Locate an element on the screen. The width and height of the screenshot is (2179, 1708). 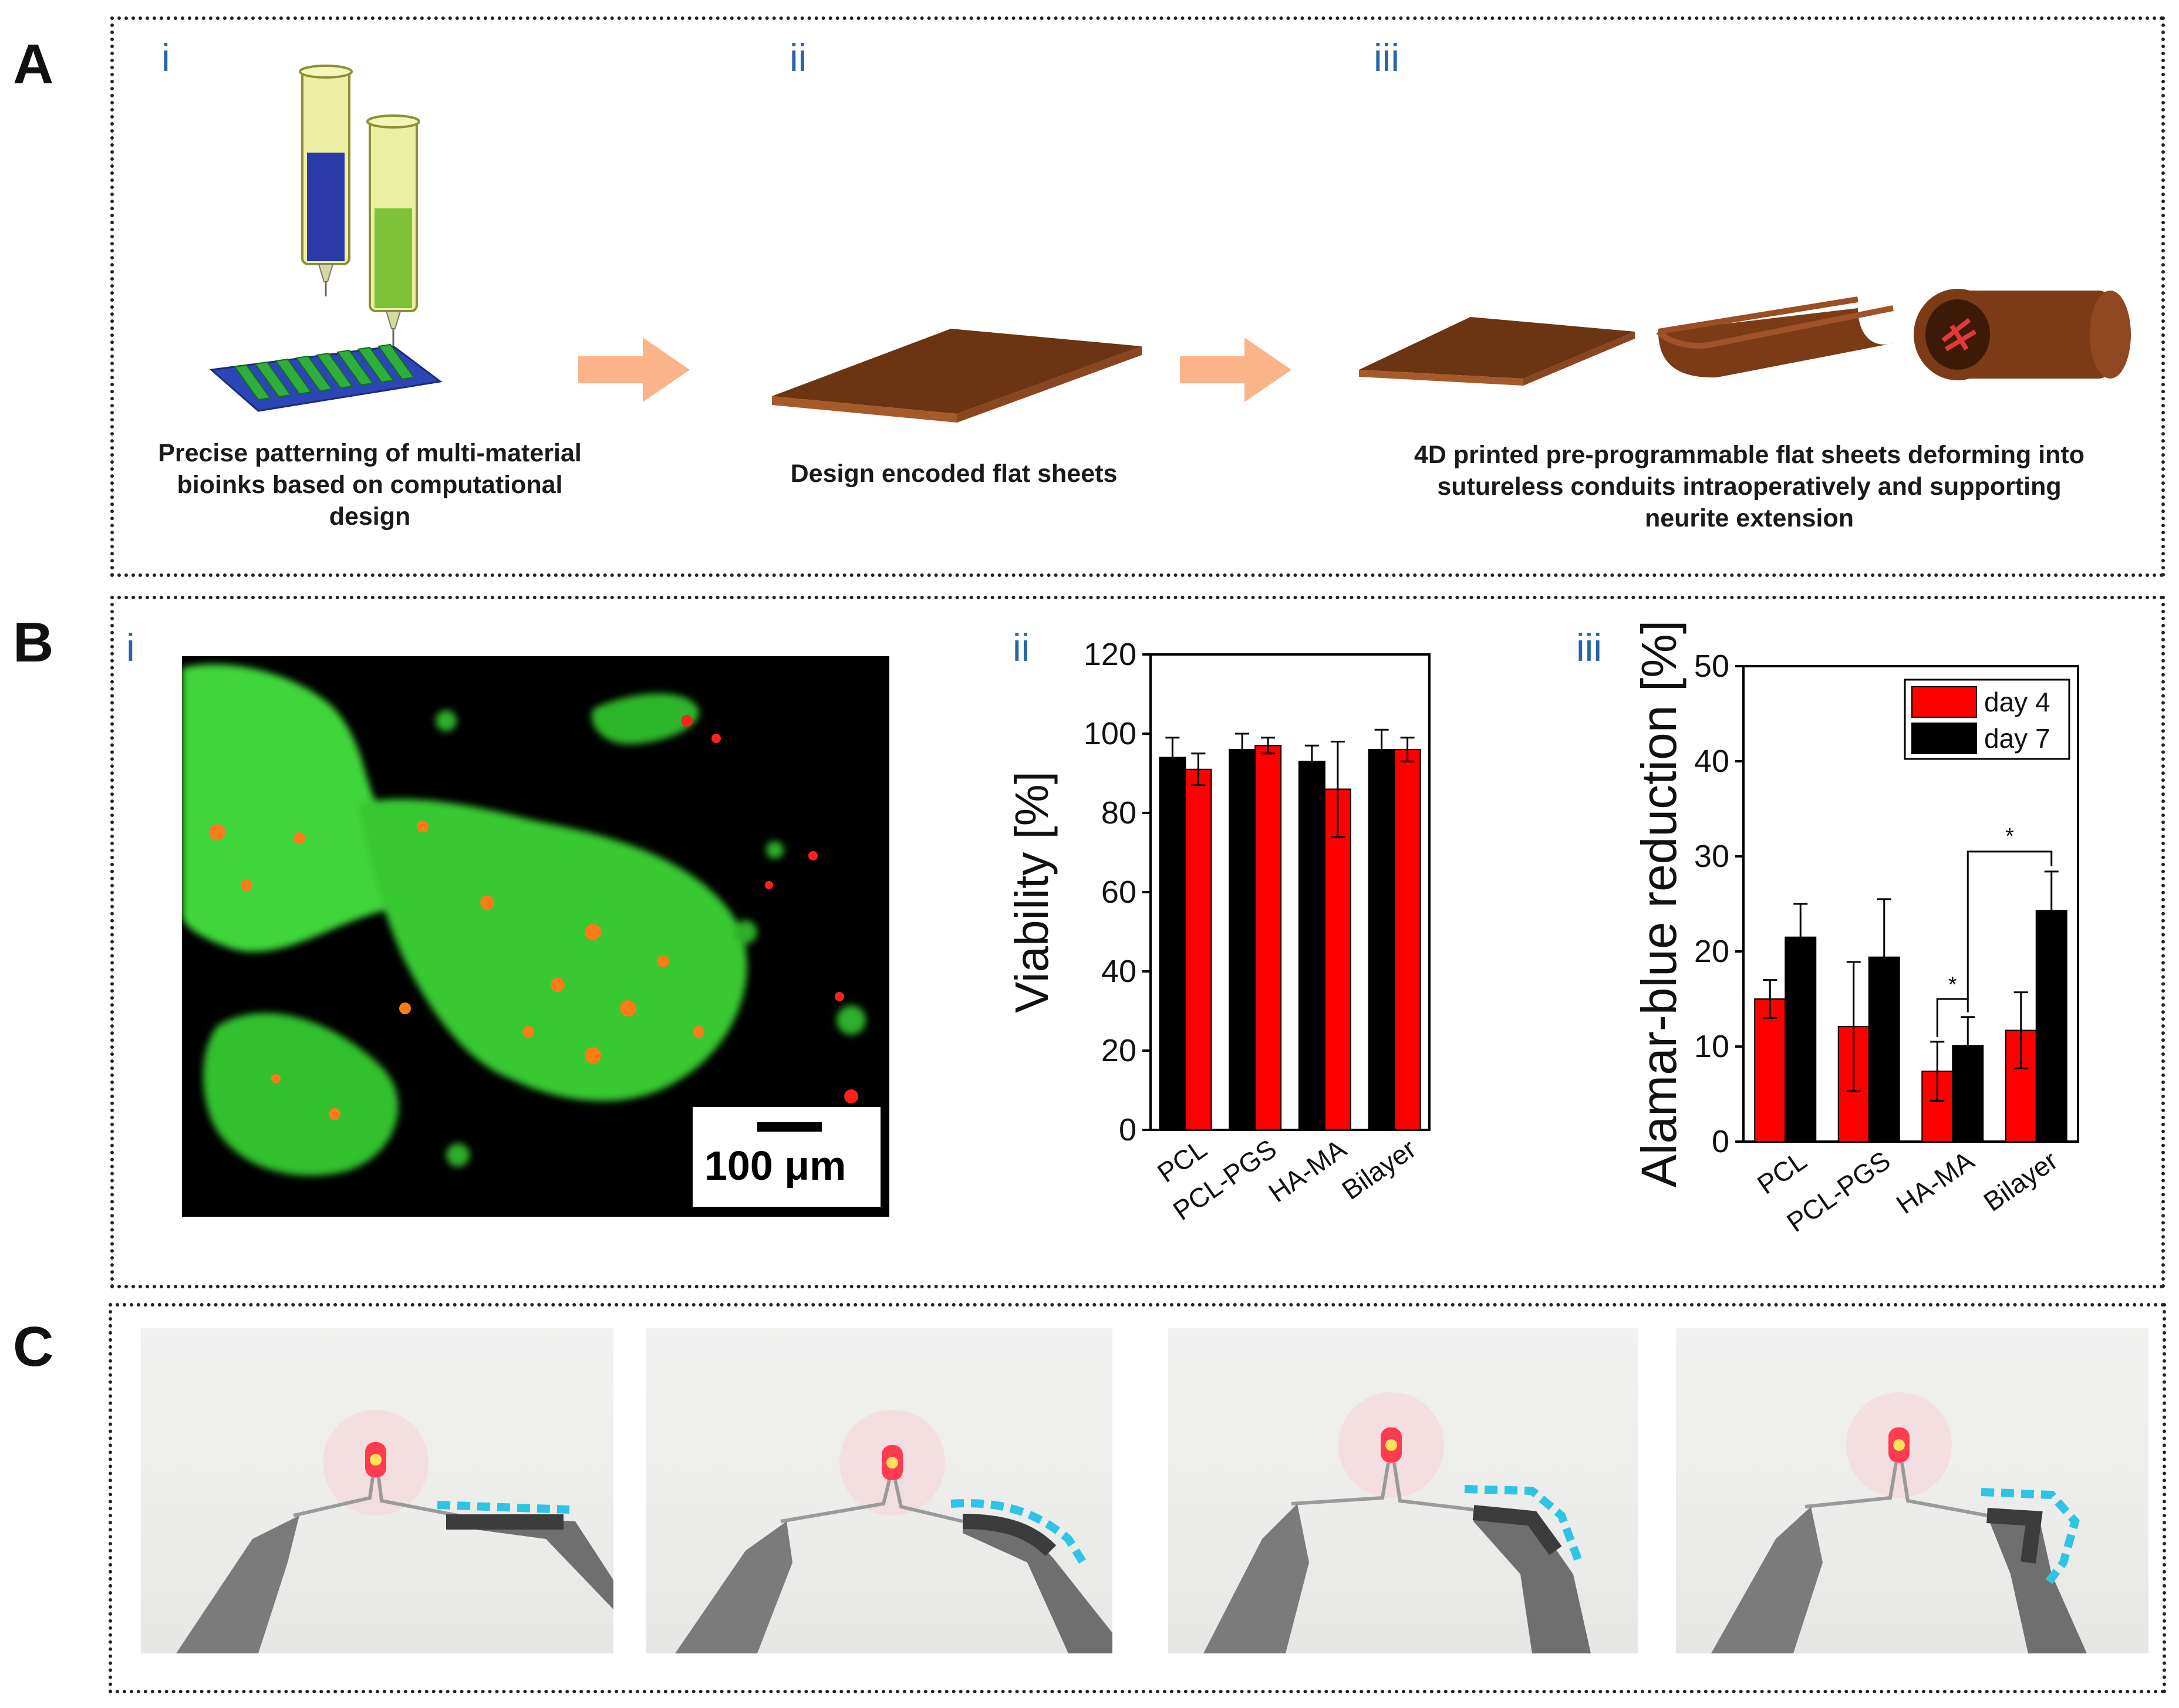
deformation-illustration is located at coordinates (1745, 337).